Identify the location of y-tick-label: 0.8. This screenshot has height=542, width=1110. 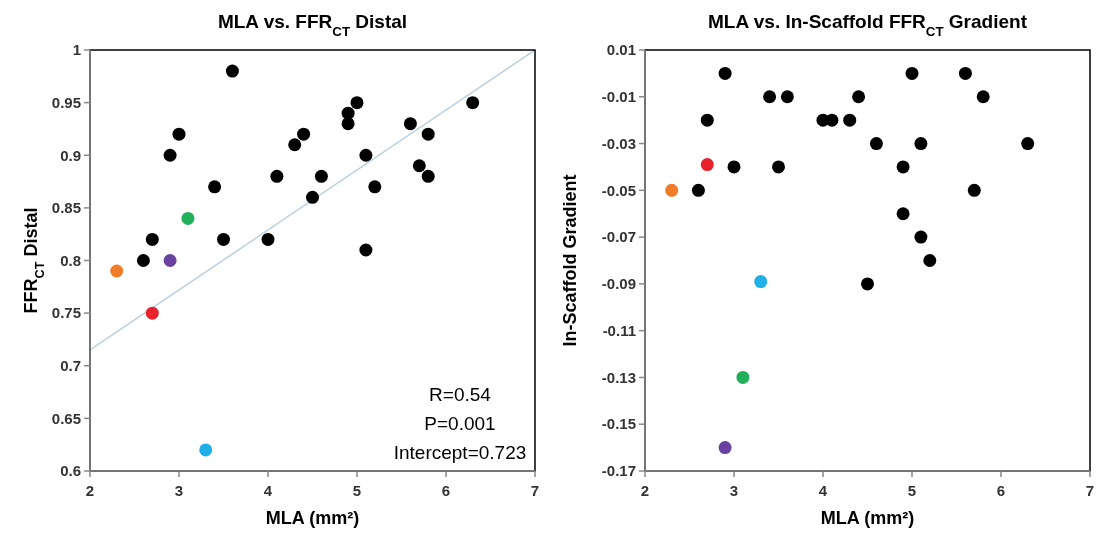
(70, 260).